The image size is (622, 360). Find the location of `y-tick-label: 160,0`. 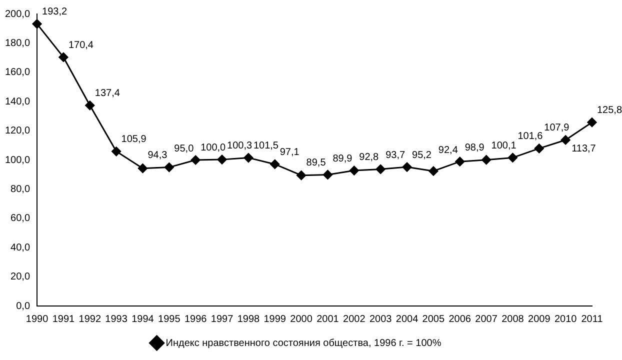

y-tick-label: 160,0 is located at coordinates (17, 72).